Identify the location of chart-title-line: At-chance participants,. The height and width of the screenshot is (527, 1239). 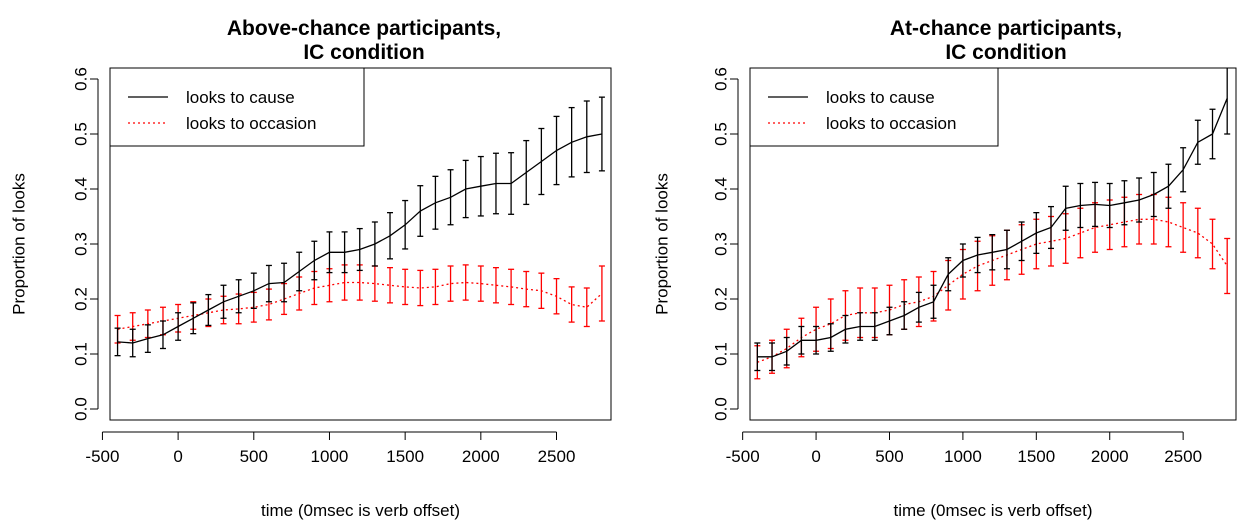
(1006, 28).